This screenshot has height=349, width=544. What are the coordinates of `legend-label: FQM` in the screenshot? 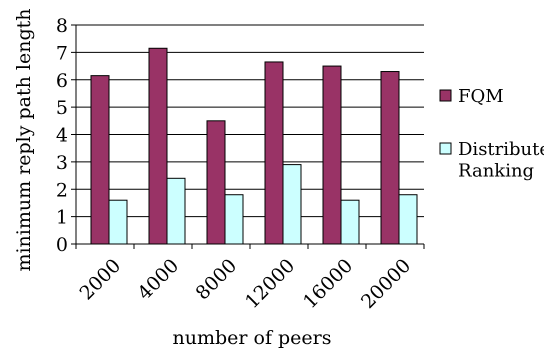 It's located at (481, 96).